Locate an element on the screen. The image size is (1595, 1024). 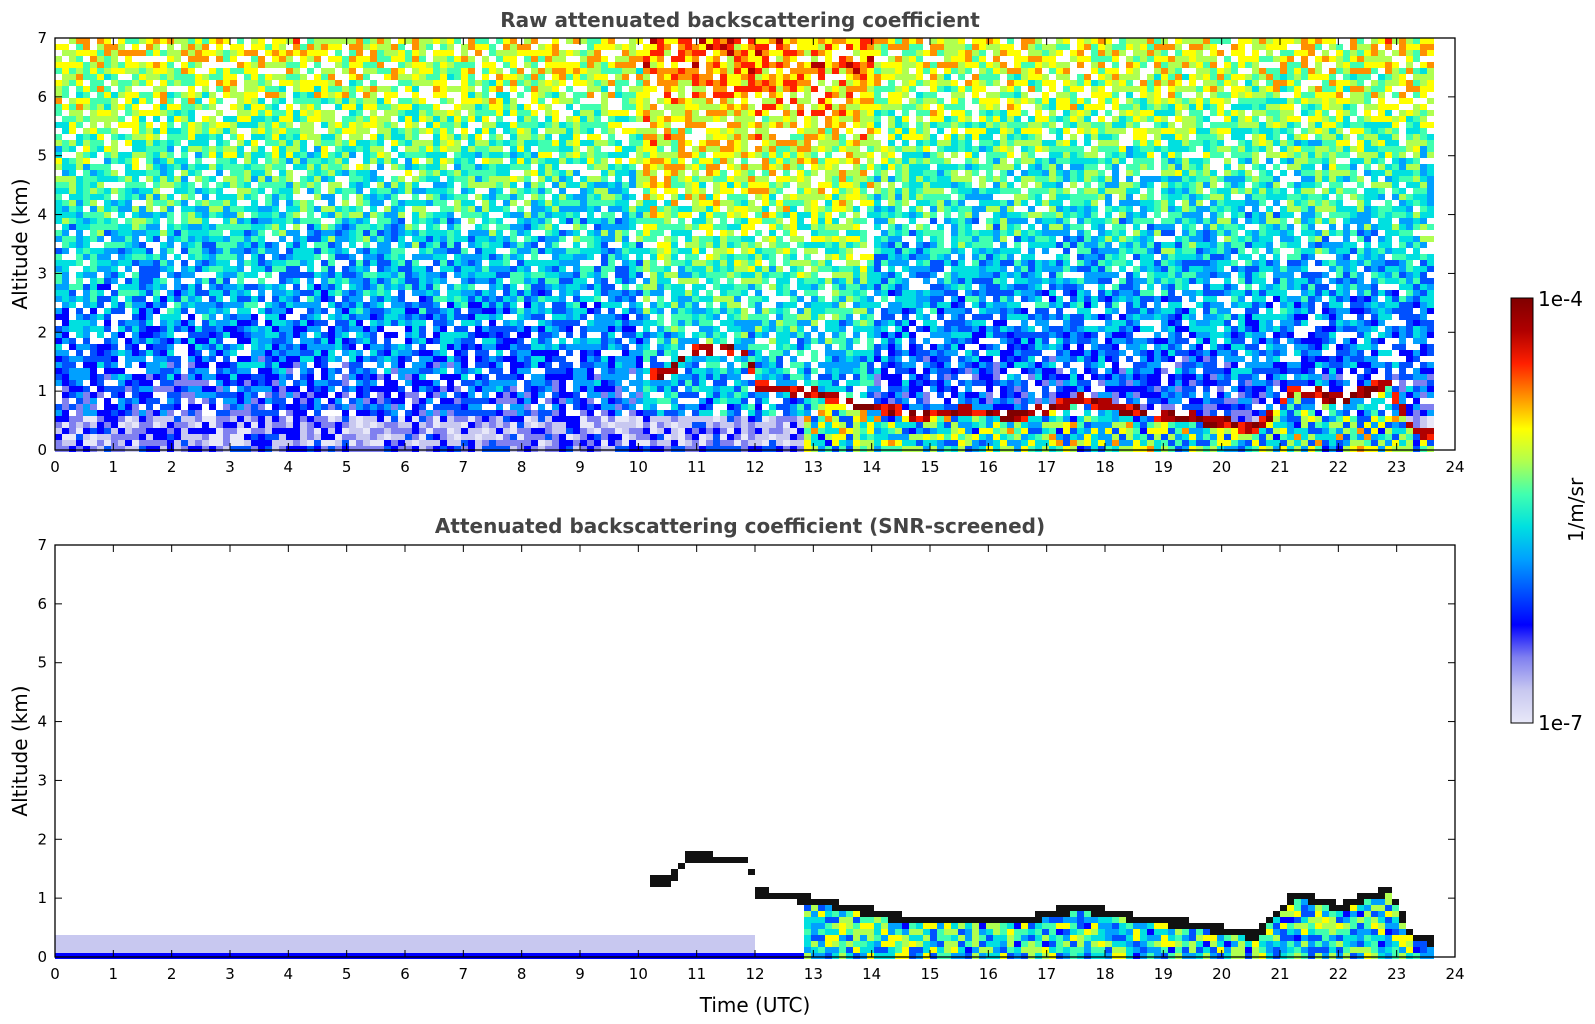
heatmap-cell-1930 is located at coordinates (289, 191).